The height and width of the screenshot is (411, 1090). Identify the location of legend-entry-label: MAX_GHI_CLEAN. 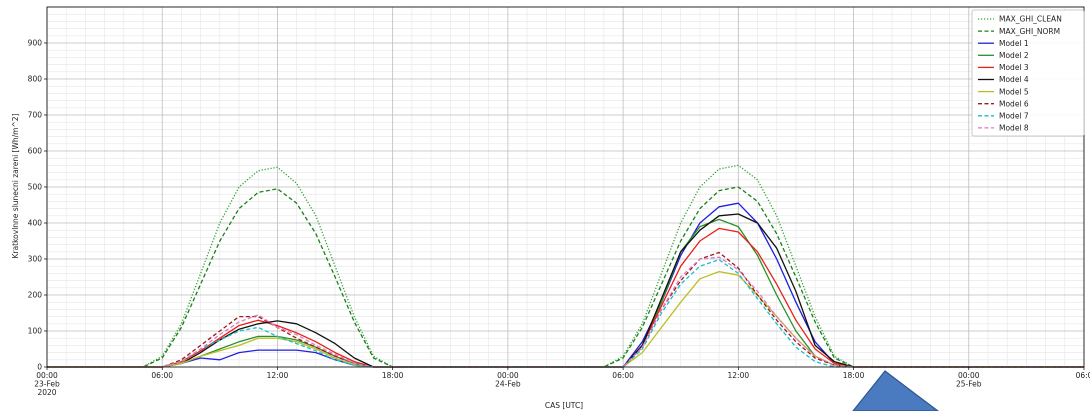
(1030, 19).